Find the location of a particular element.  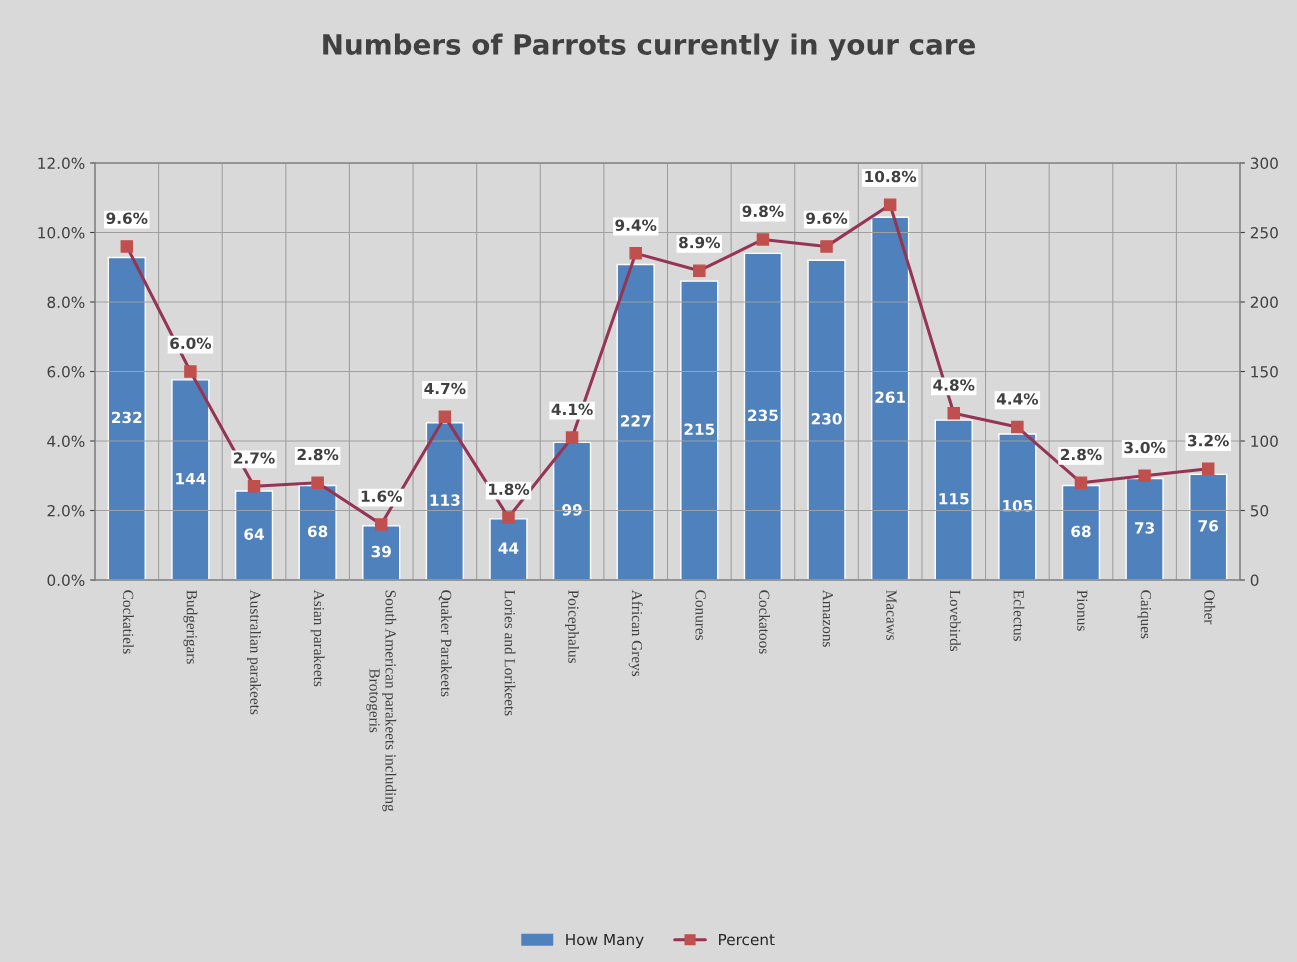

data-label: 1.6% is located at coordinates (381, 496).